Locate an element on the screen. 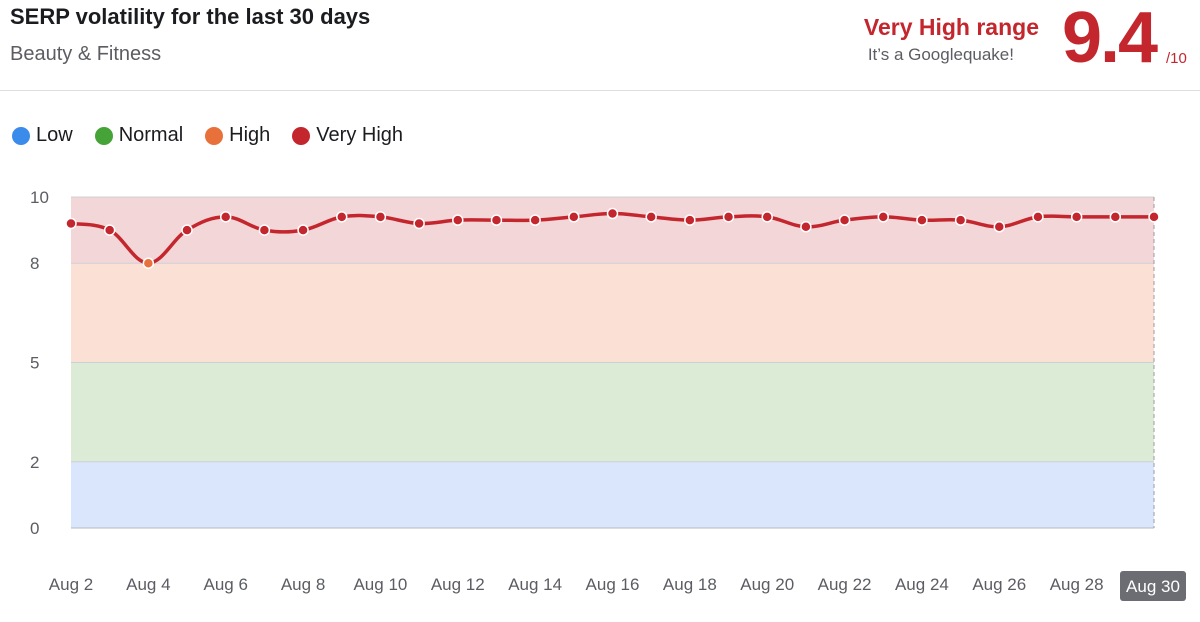 This screenshot has width=1200, height=622. legend-label: Low is located at coordinates (54, 135).